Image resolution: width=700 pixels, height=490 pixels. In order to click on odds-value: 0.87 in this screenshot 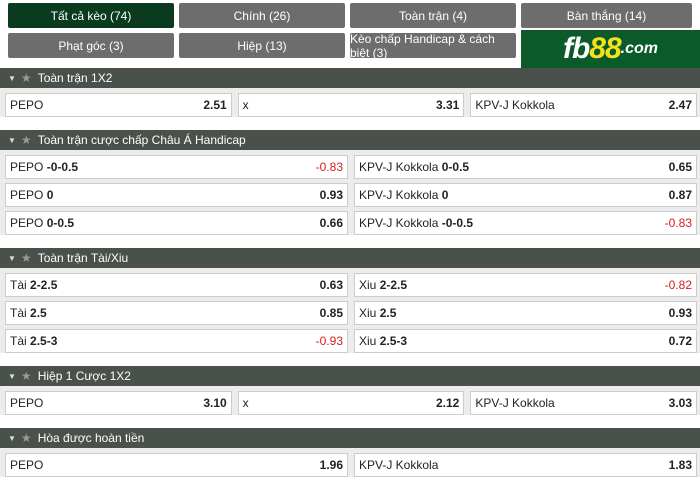, I will do `click(680, 195)`.